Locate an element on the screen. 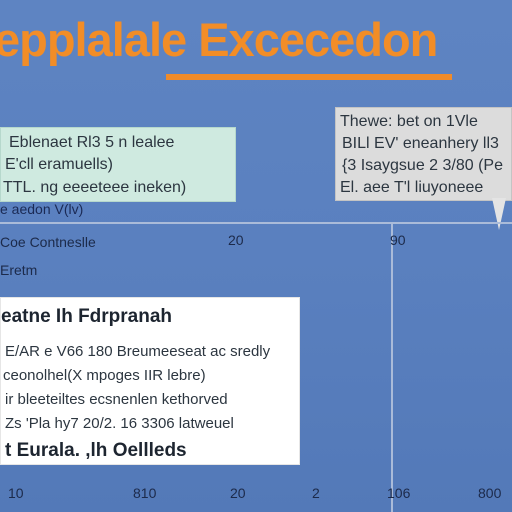  panel-gray-line-1: Thewe: bet on 1Vle is located at coordinates (409, 121).